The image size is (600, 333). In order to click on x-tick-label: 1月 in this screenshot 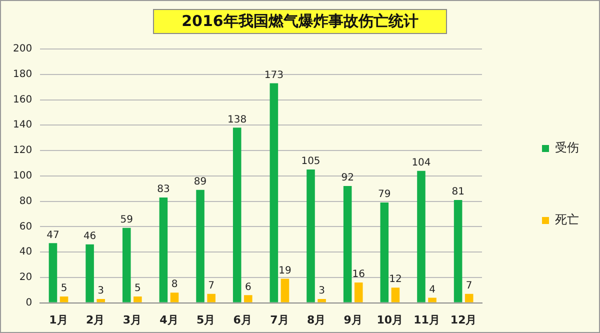, I will do `click(58, 319)`.